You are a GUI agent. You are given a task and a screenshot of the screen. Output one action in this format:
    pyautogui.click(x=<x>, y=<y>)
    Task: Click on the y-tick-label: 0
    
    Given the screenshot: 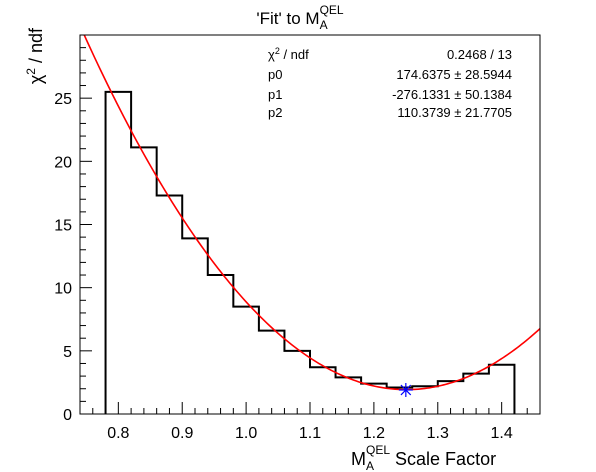 What is the action you would take?
    pyautogui.click(x=67, y=415)
    